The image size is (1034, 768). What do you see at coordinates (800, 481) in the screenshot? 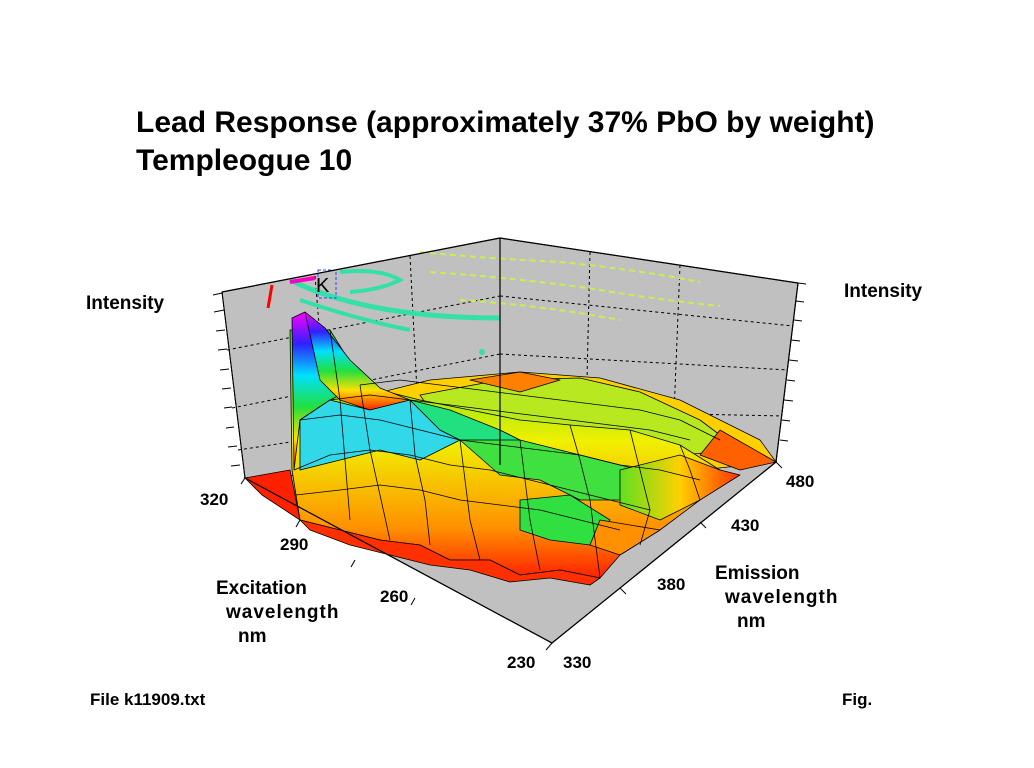
I see `emission-tick: 480` at bounding box center [800, 481].